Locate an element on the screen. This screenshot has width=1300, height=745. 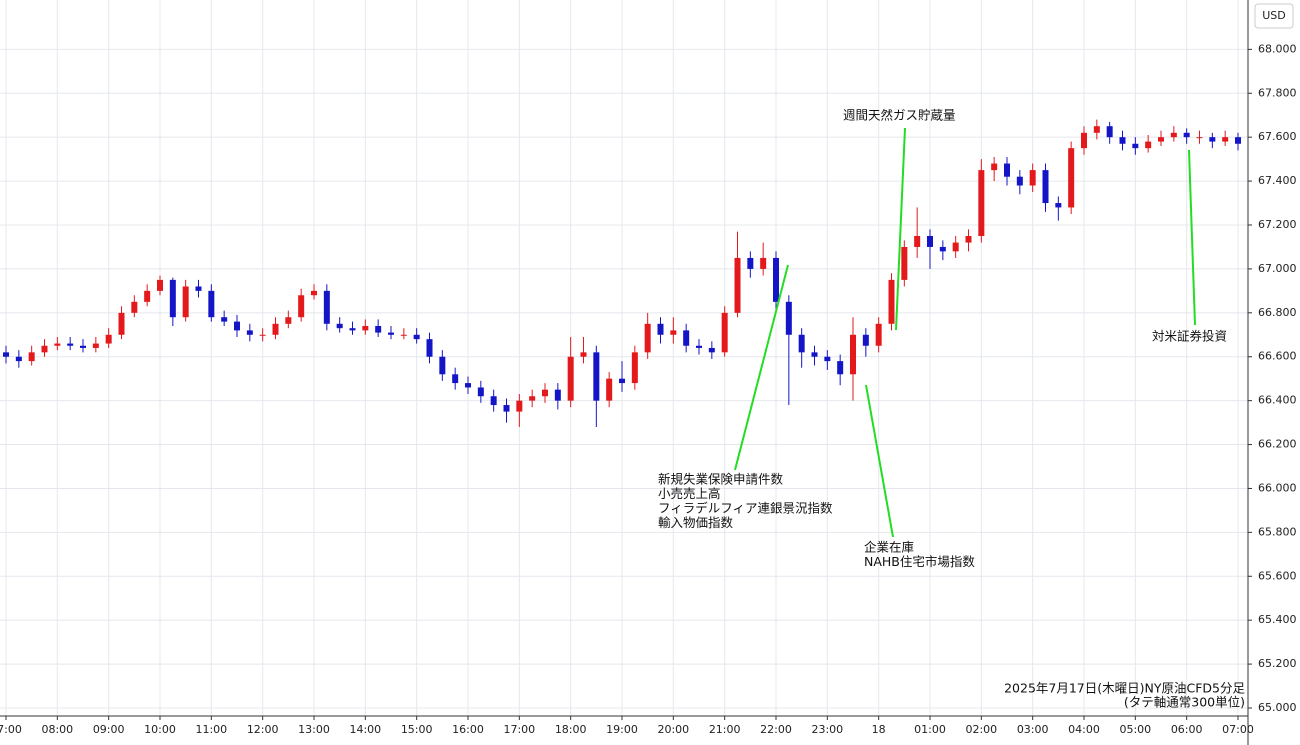
y-tick-label: 65.400 is located at coordinates (1277, 619).